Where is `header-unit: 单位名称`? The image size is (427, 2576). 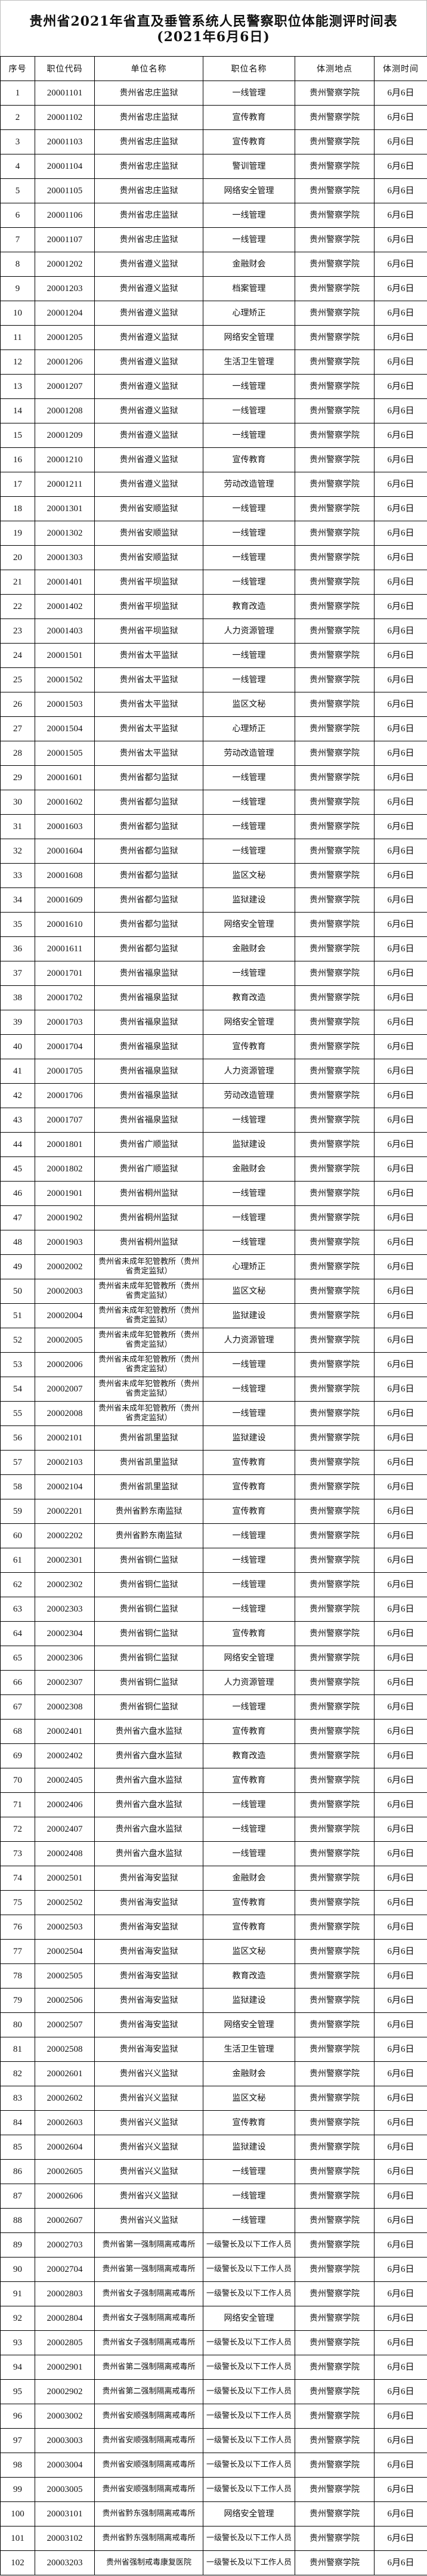 header-unit: 单位名称 is located at coordinates (148, 68).